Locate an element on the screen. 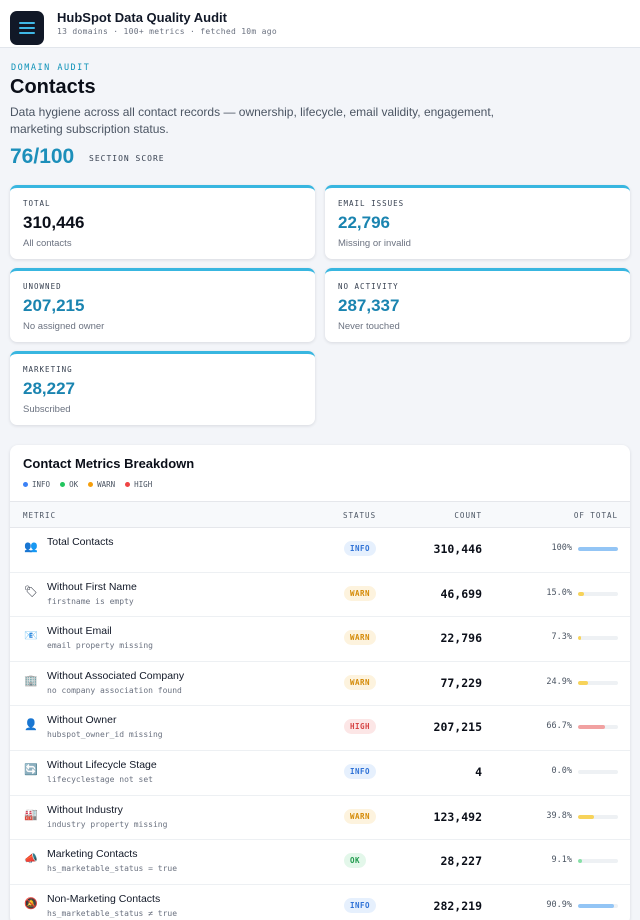  card-marketing: MARKETING 28,227 Subscribed is located at coordinates (162, 388).